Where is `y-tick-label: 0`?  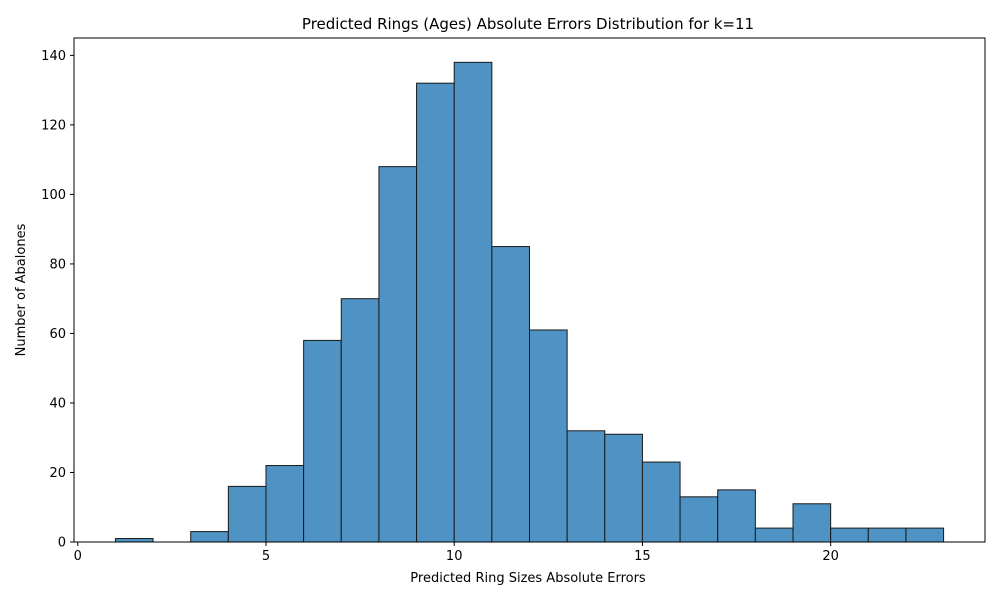
y-tick-label: 0 is located at coordinates (62, 543).